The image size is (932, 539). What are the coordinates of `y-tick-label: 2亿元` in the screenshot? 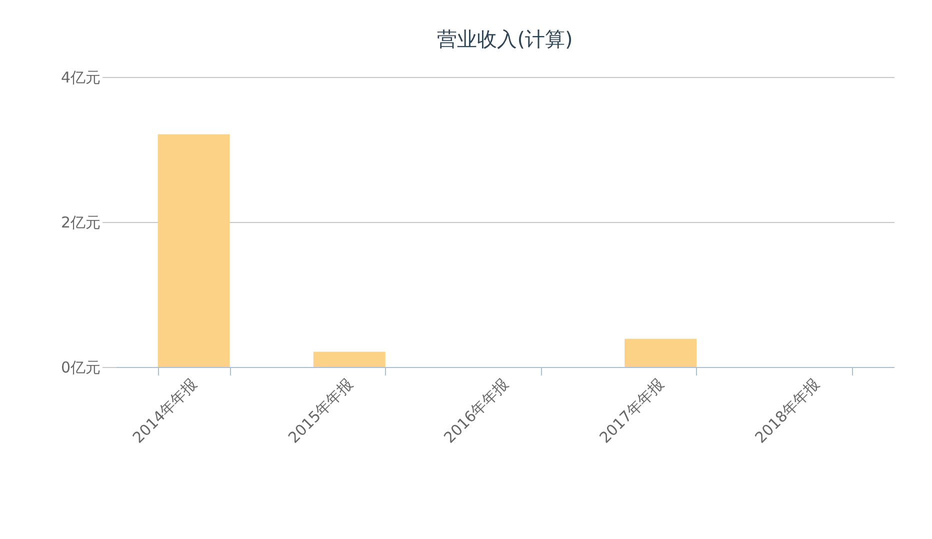 It's located at (80, 223).